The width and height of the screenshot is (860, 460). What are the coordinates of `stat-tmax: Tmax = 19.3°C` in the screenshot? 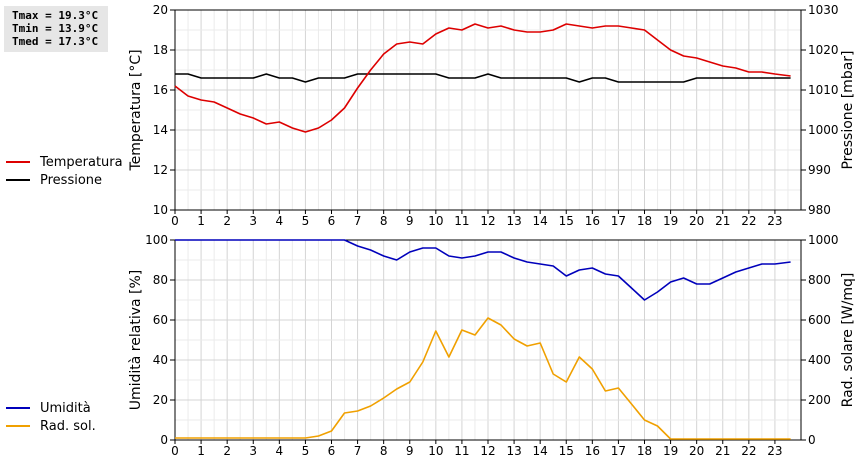 It's located at (55, 15).